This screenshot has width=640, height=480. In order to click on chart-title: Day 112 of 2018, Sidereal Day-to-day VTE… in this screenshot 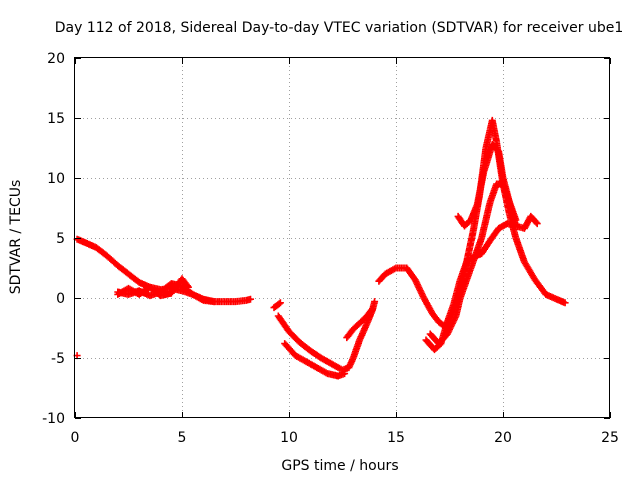, I will do `click(339, 28)`.